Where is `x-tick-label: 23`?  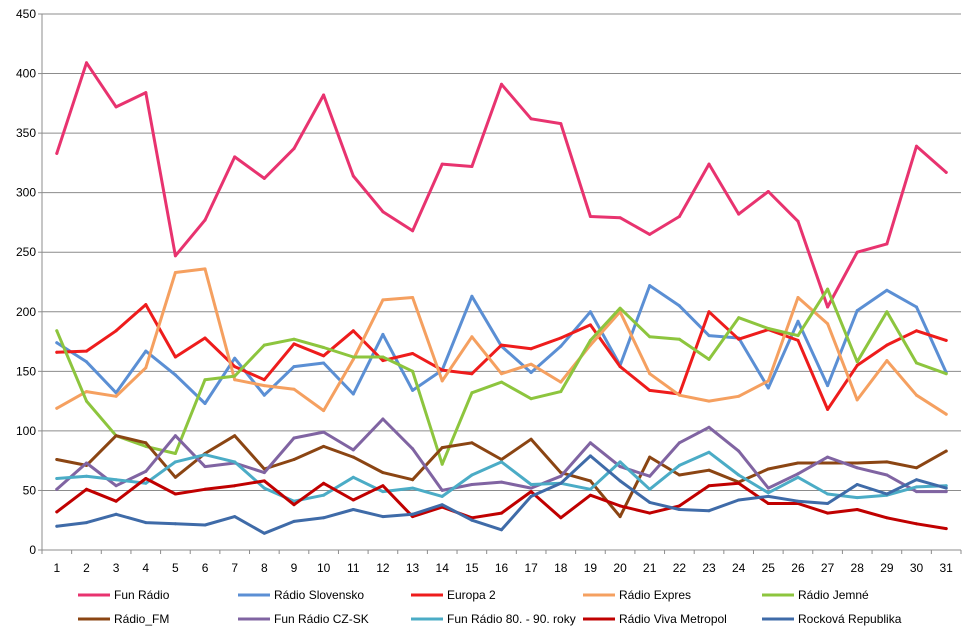 x-tick-label: 23 is located at coordinates (709, 568).